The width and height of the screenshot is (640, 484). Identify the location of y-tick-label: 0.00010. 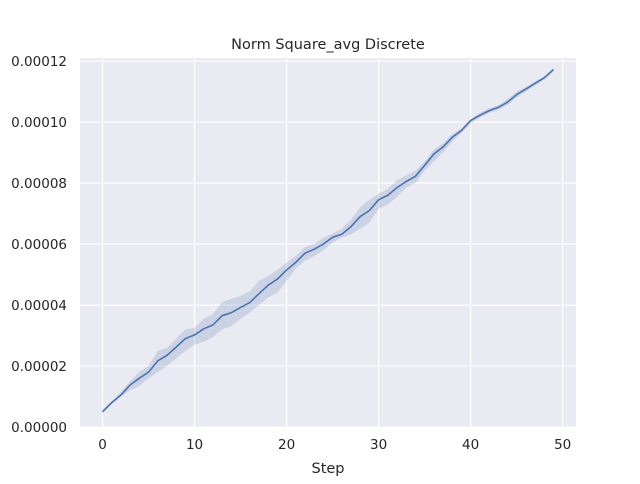
(39, 123).